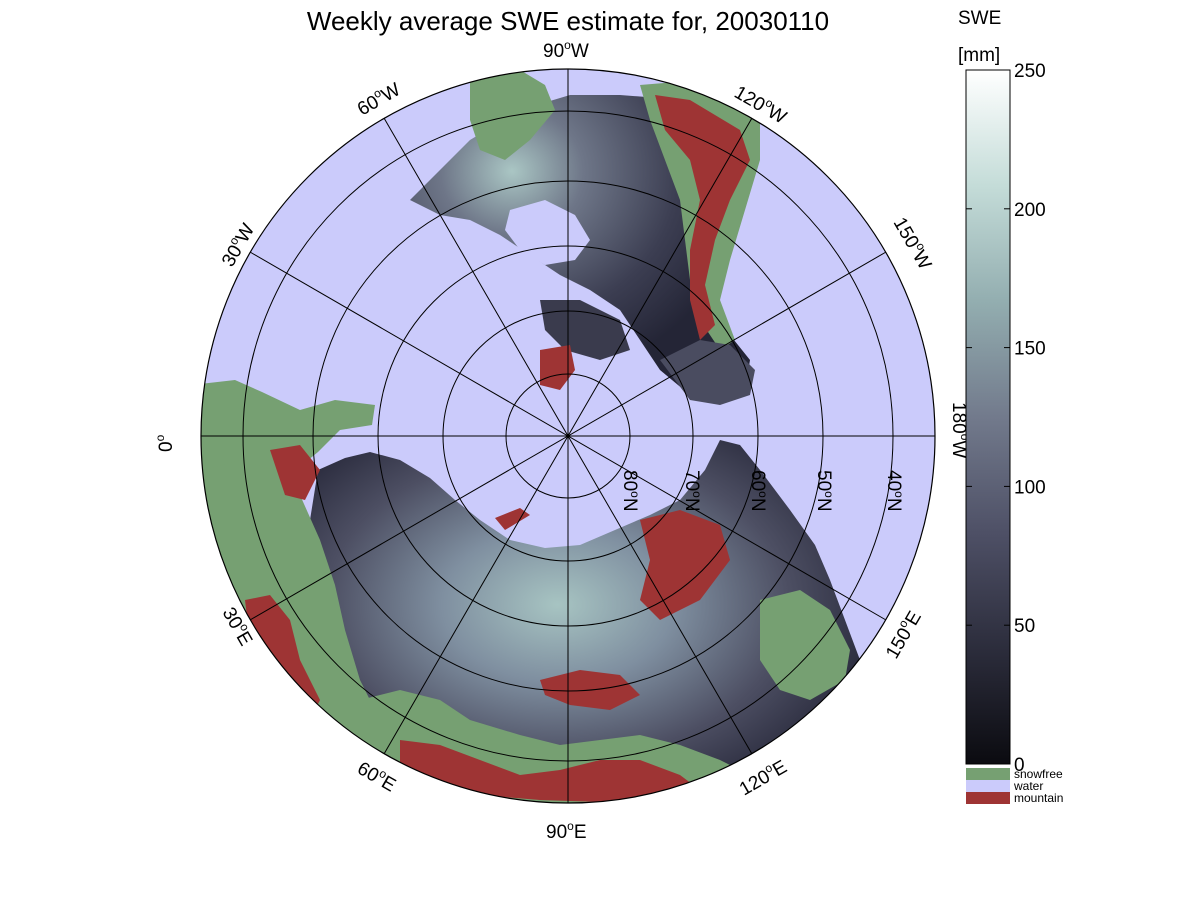 This screenshot has height=900, width=1200. Describe the element at coordinates (1030, 349) in the screenshot. I see `colorbar-tick-label: 150` at that location.